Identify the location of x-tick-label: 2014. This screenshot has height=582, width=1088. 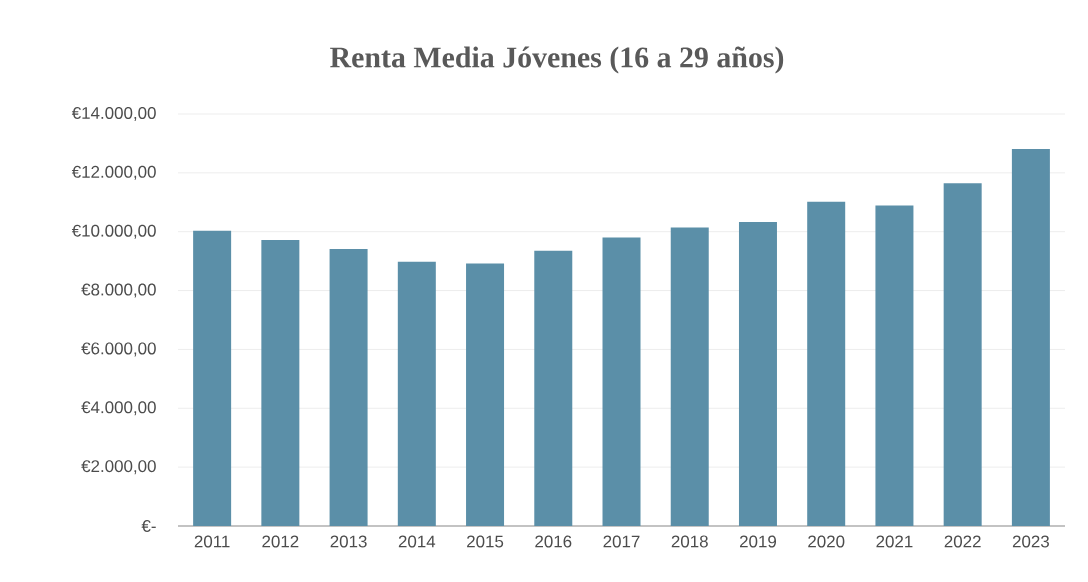
(417, 541).